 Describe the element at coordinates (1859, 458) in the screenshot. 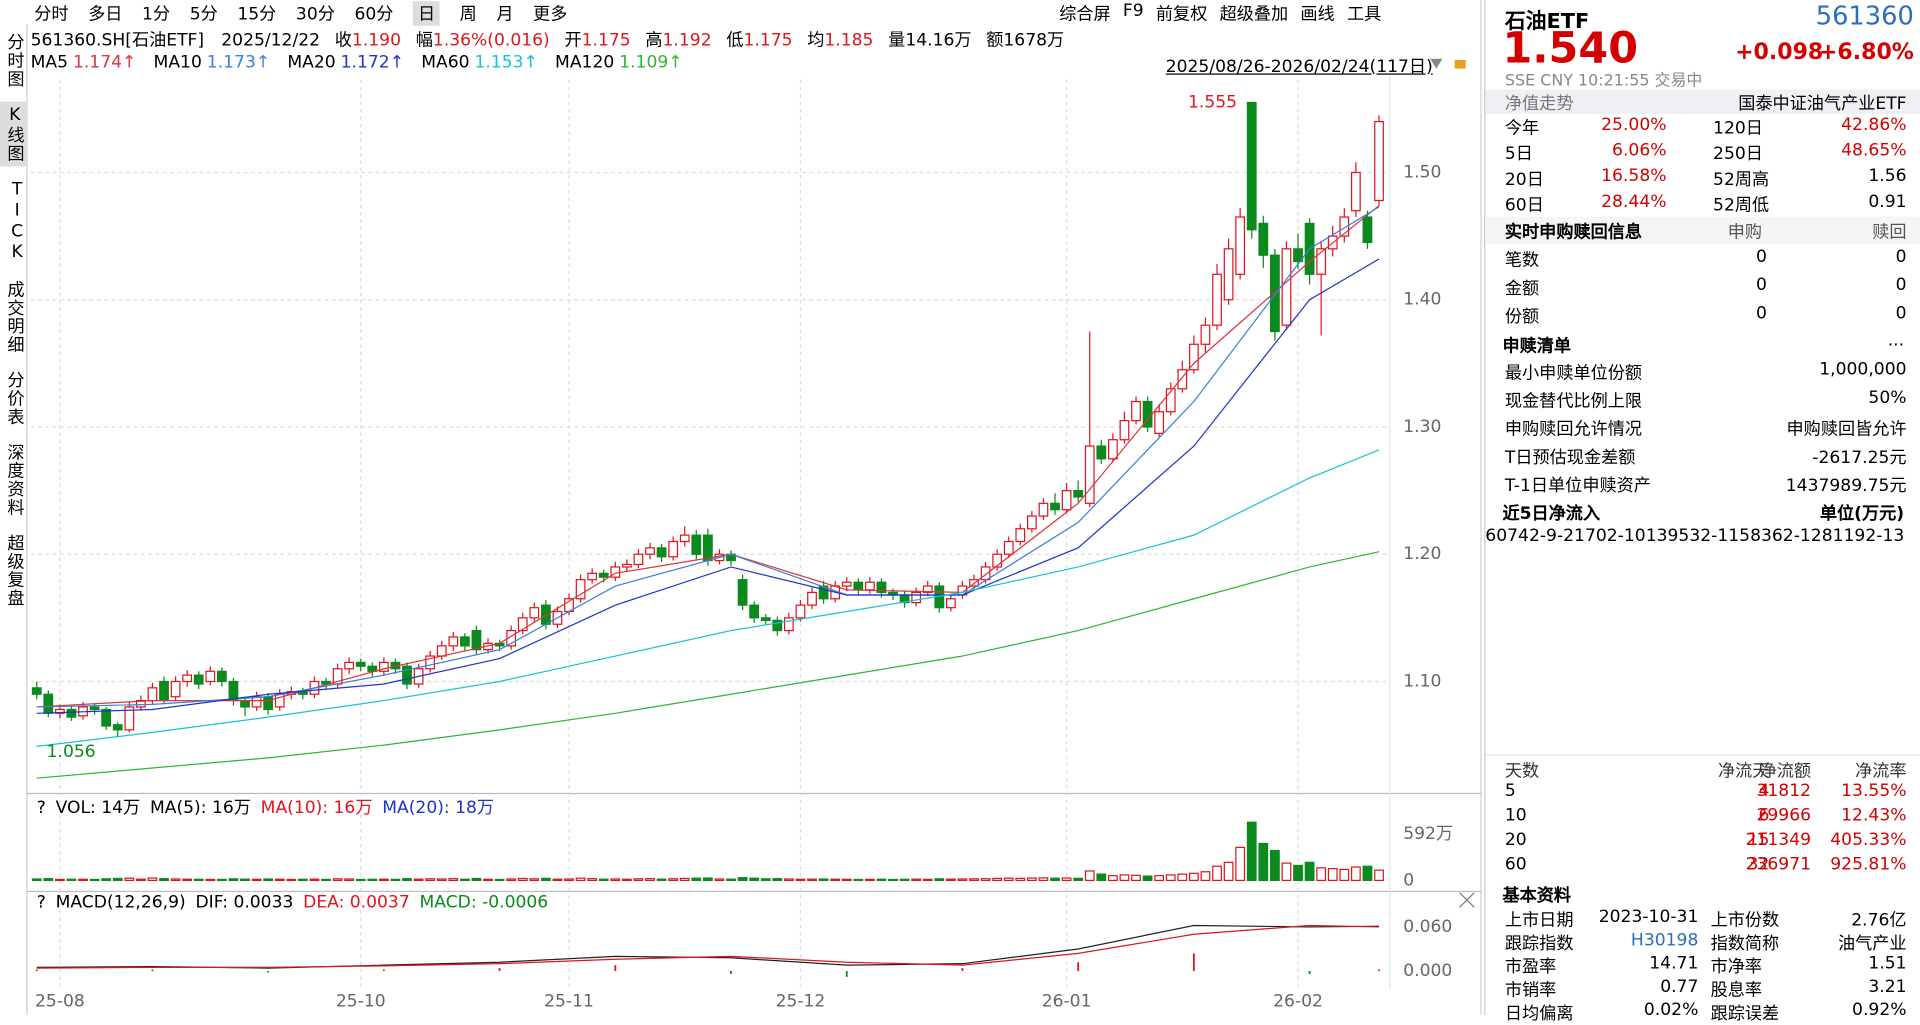

I see `sidebar-text: -2617.25元` at that location.